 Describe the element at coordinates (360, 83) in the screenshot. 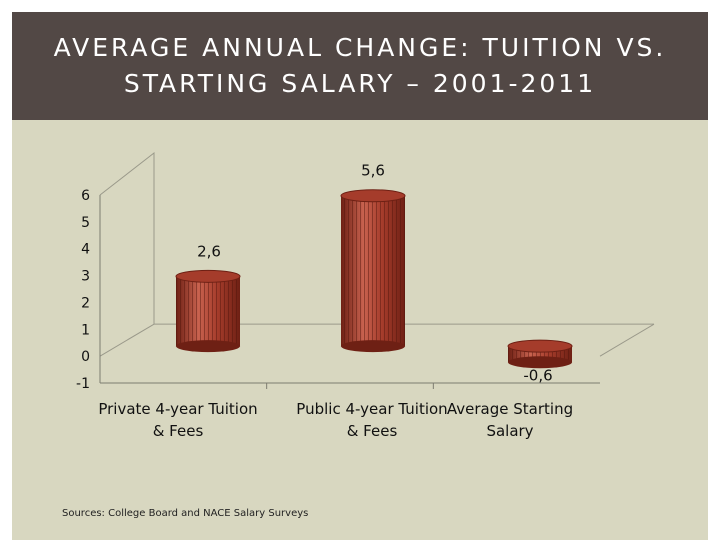

I see `slide-title-line-2: STARTING SALARY – 2001-2011` at that location.